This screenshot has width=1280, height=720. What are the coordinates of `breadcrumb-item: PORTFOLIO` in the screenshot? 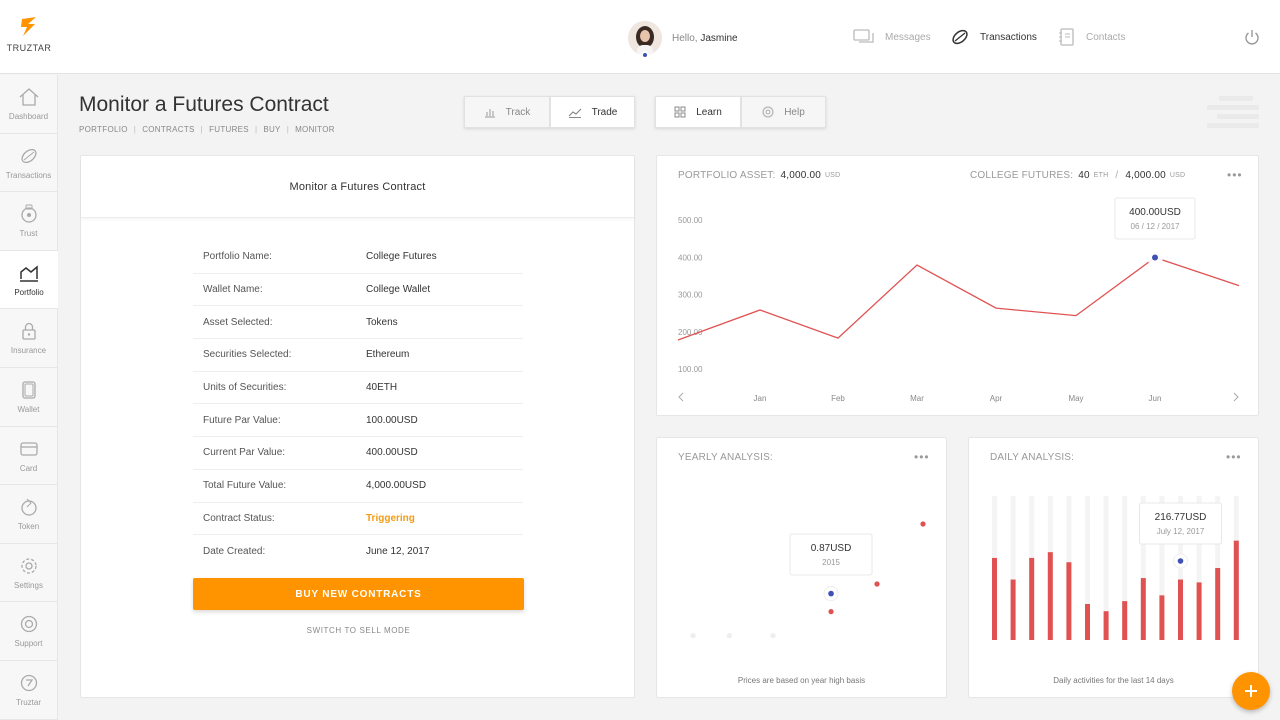 It's located at (103, 129).